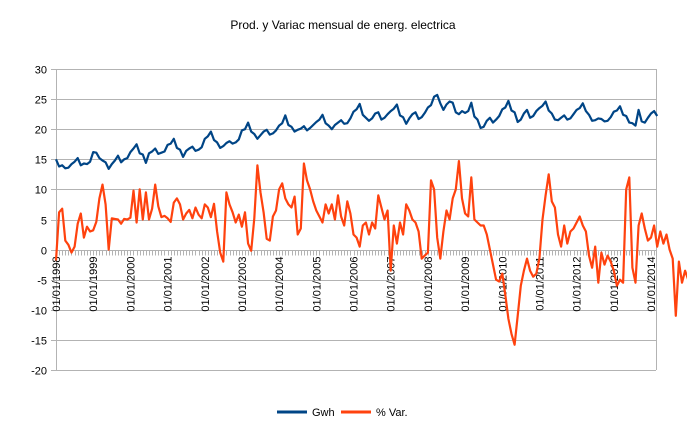 The width and height of the screenshot is (687, 430). What do you see at coordinates (169, 284) in the screenshot?
I see `x-tick-label: 01/01/2001` at bounding box center [169, 284].